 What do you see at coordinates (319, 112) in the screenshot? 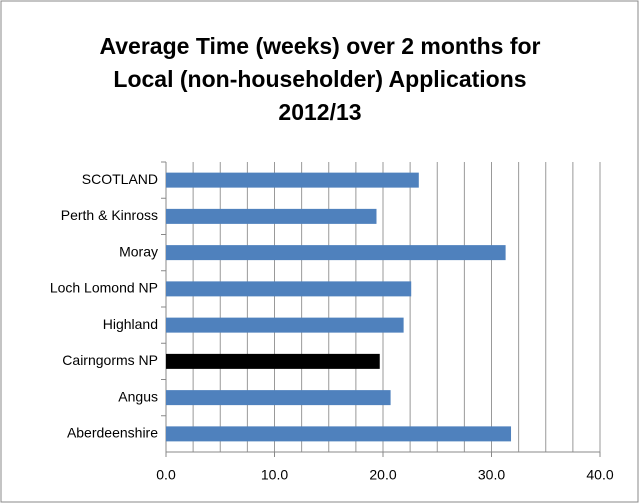
I see `chart-title: 2012/13` at bounding box center [319, 112].